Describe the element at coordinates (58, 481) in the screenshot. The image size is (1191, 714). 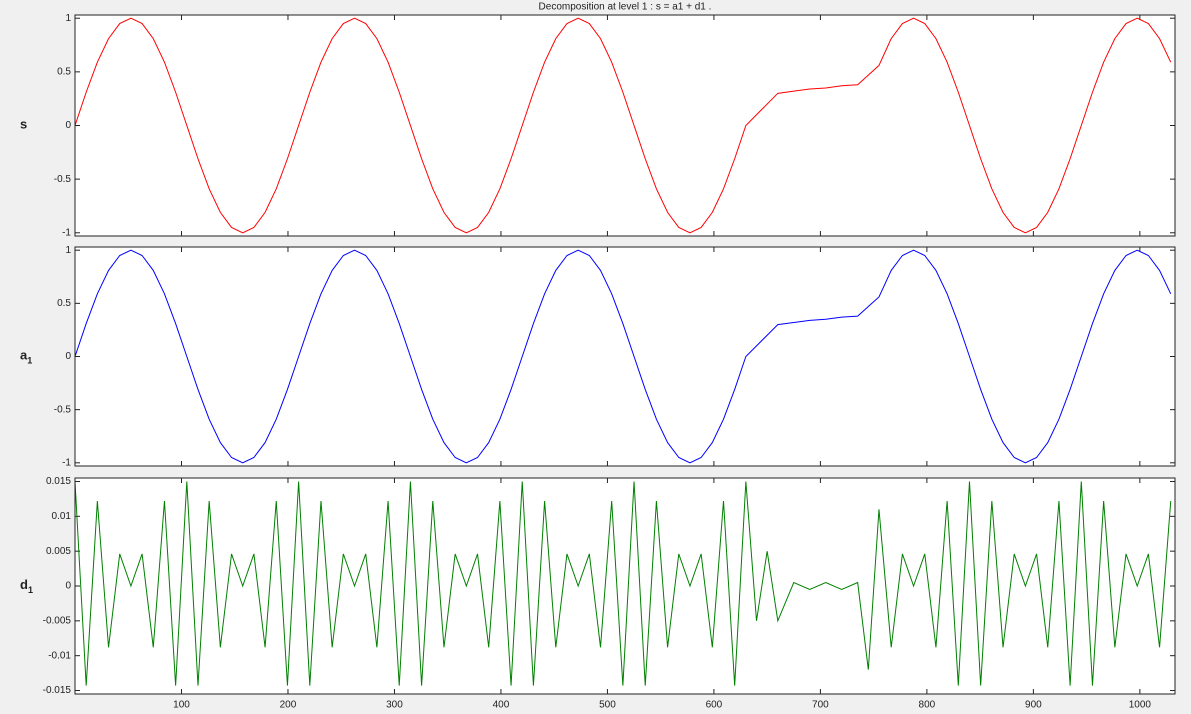
I see `y-tick-label: 0.015` at that location.